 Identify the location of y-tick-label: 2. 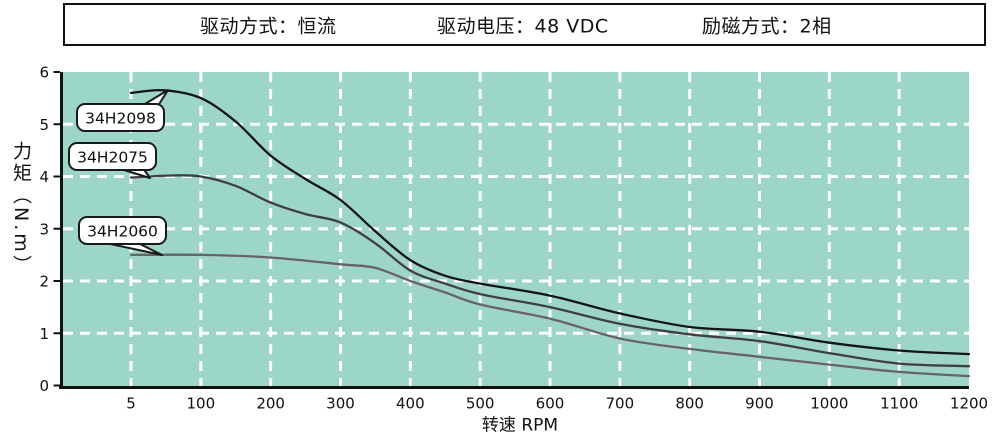
(44, 282).